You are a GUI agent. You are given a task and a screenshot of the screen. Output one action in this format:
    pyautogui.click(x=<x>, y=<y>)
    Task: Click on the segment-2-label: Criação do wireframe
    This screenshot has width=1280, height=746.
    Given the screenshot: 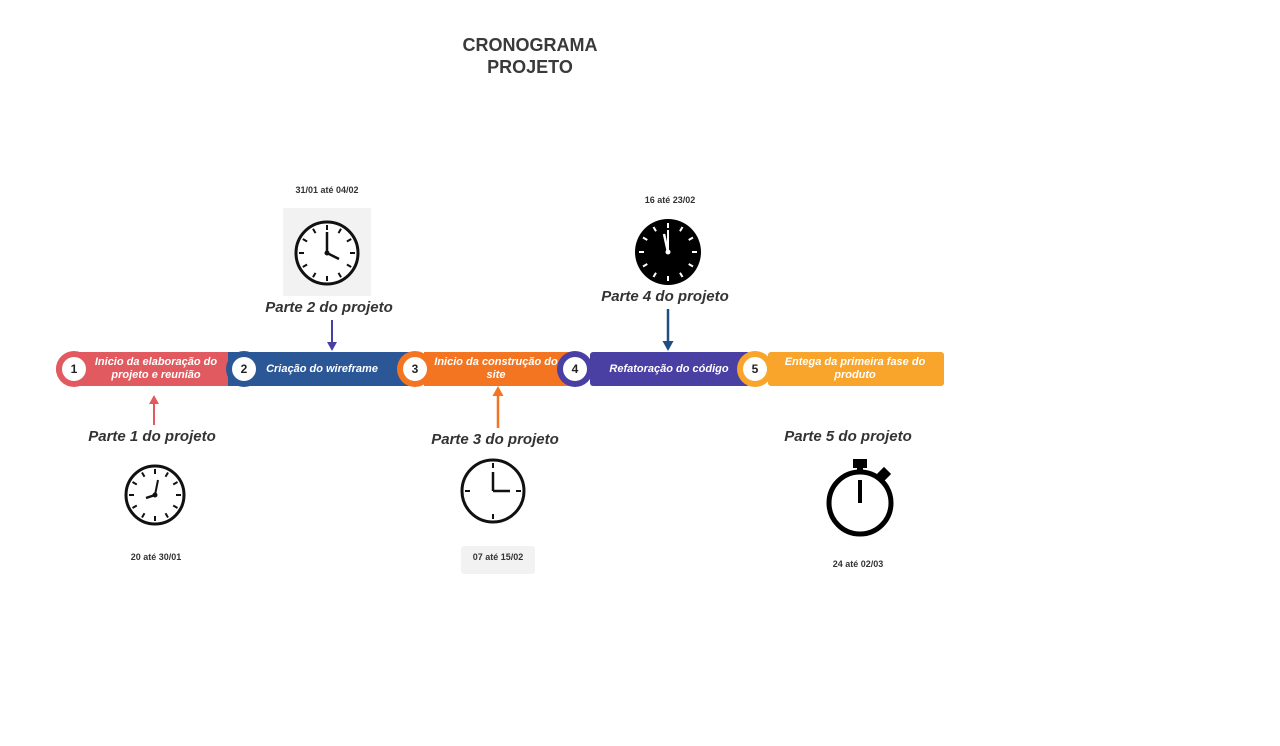 What is the action you would take?
    pyautogui.click(x=322, y=368)
    